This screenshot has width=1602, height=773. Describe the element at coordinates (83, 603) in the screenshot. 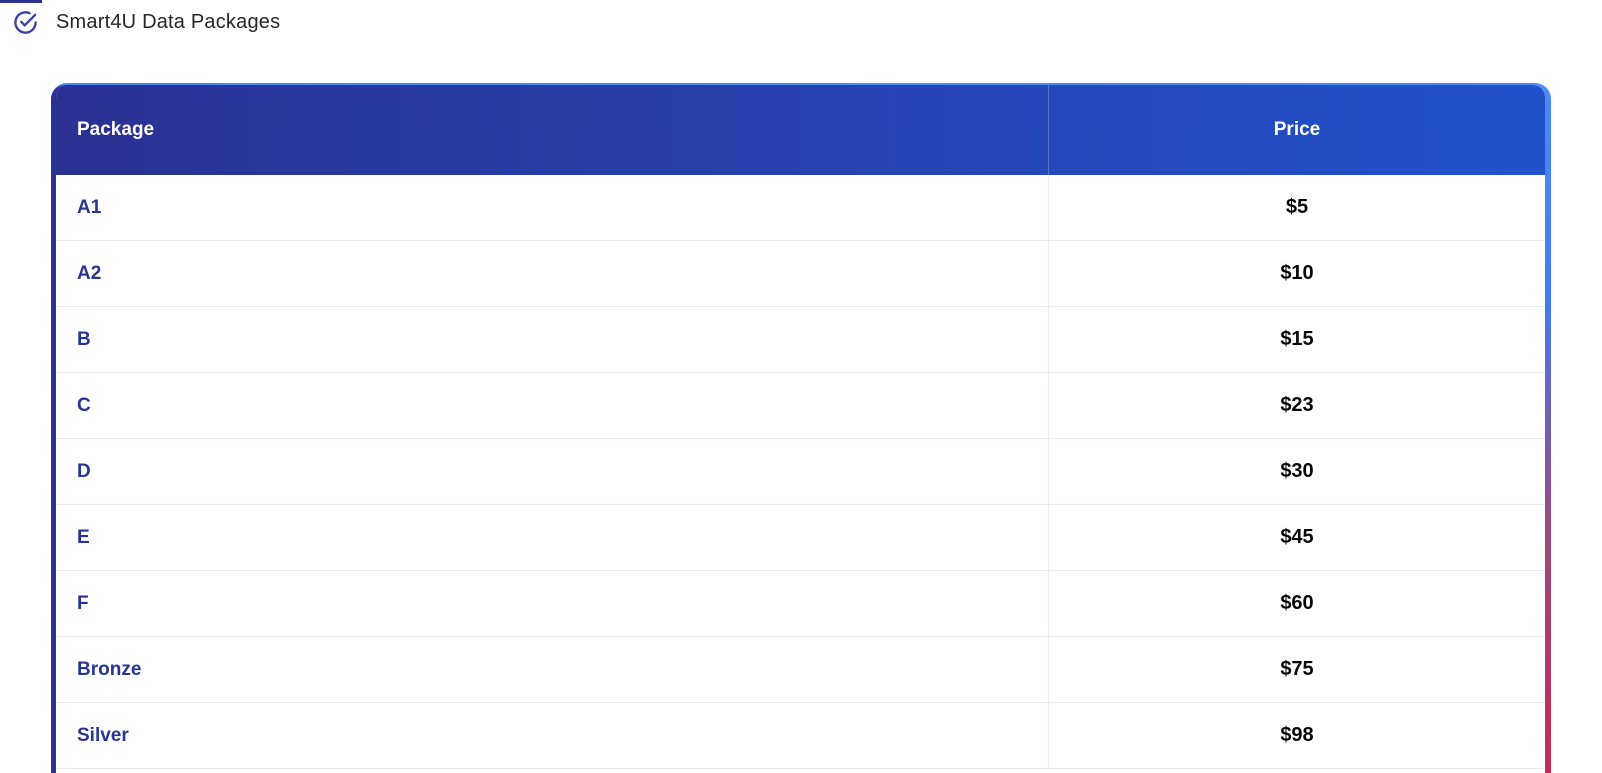

I see `package-cell: F` at that location.